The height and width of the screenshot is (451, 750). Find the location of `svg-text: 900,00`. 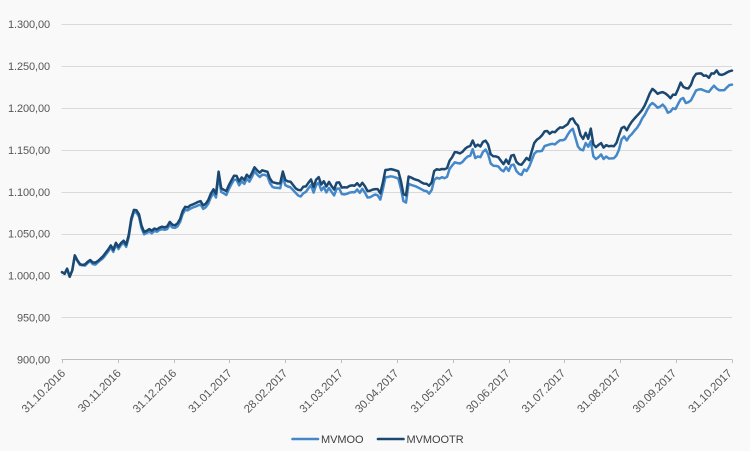

svg-text: 900,00 is located at coordinates (33, 360).